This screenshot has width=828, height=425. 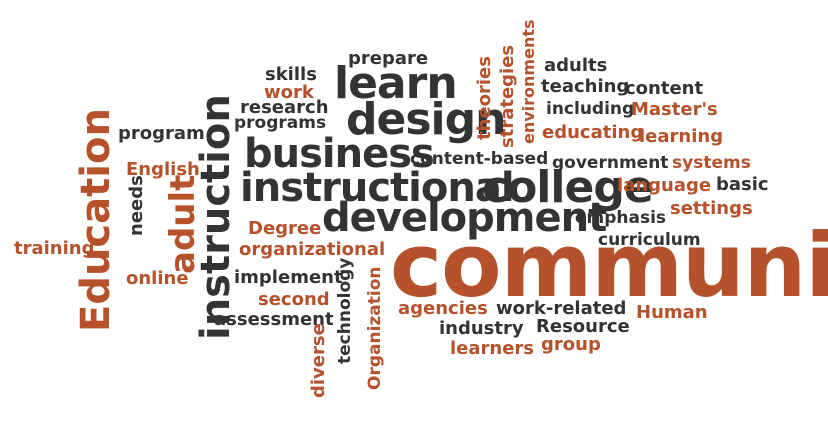 What do you see at coordinates (161, 133) in the screenshot?
I see `word-program: program` at bounding box center [161, 133].